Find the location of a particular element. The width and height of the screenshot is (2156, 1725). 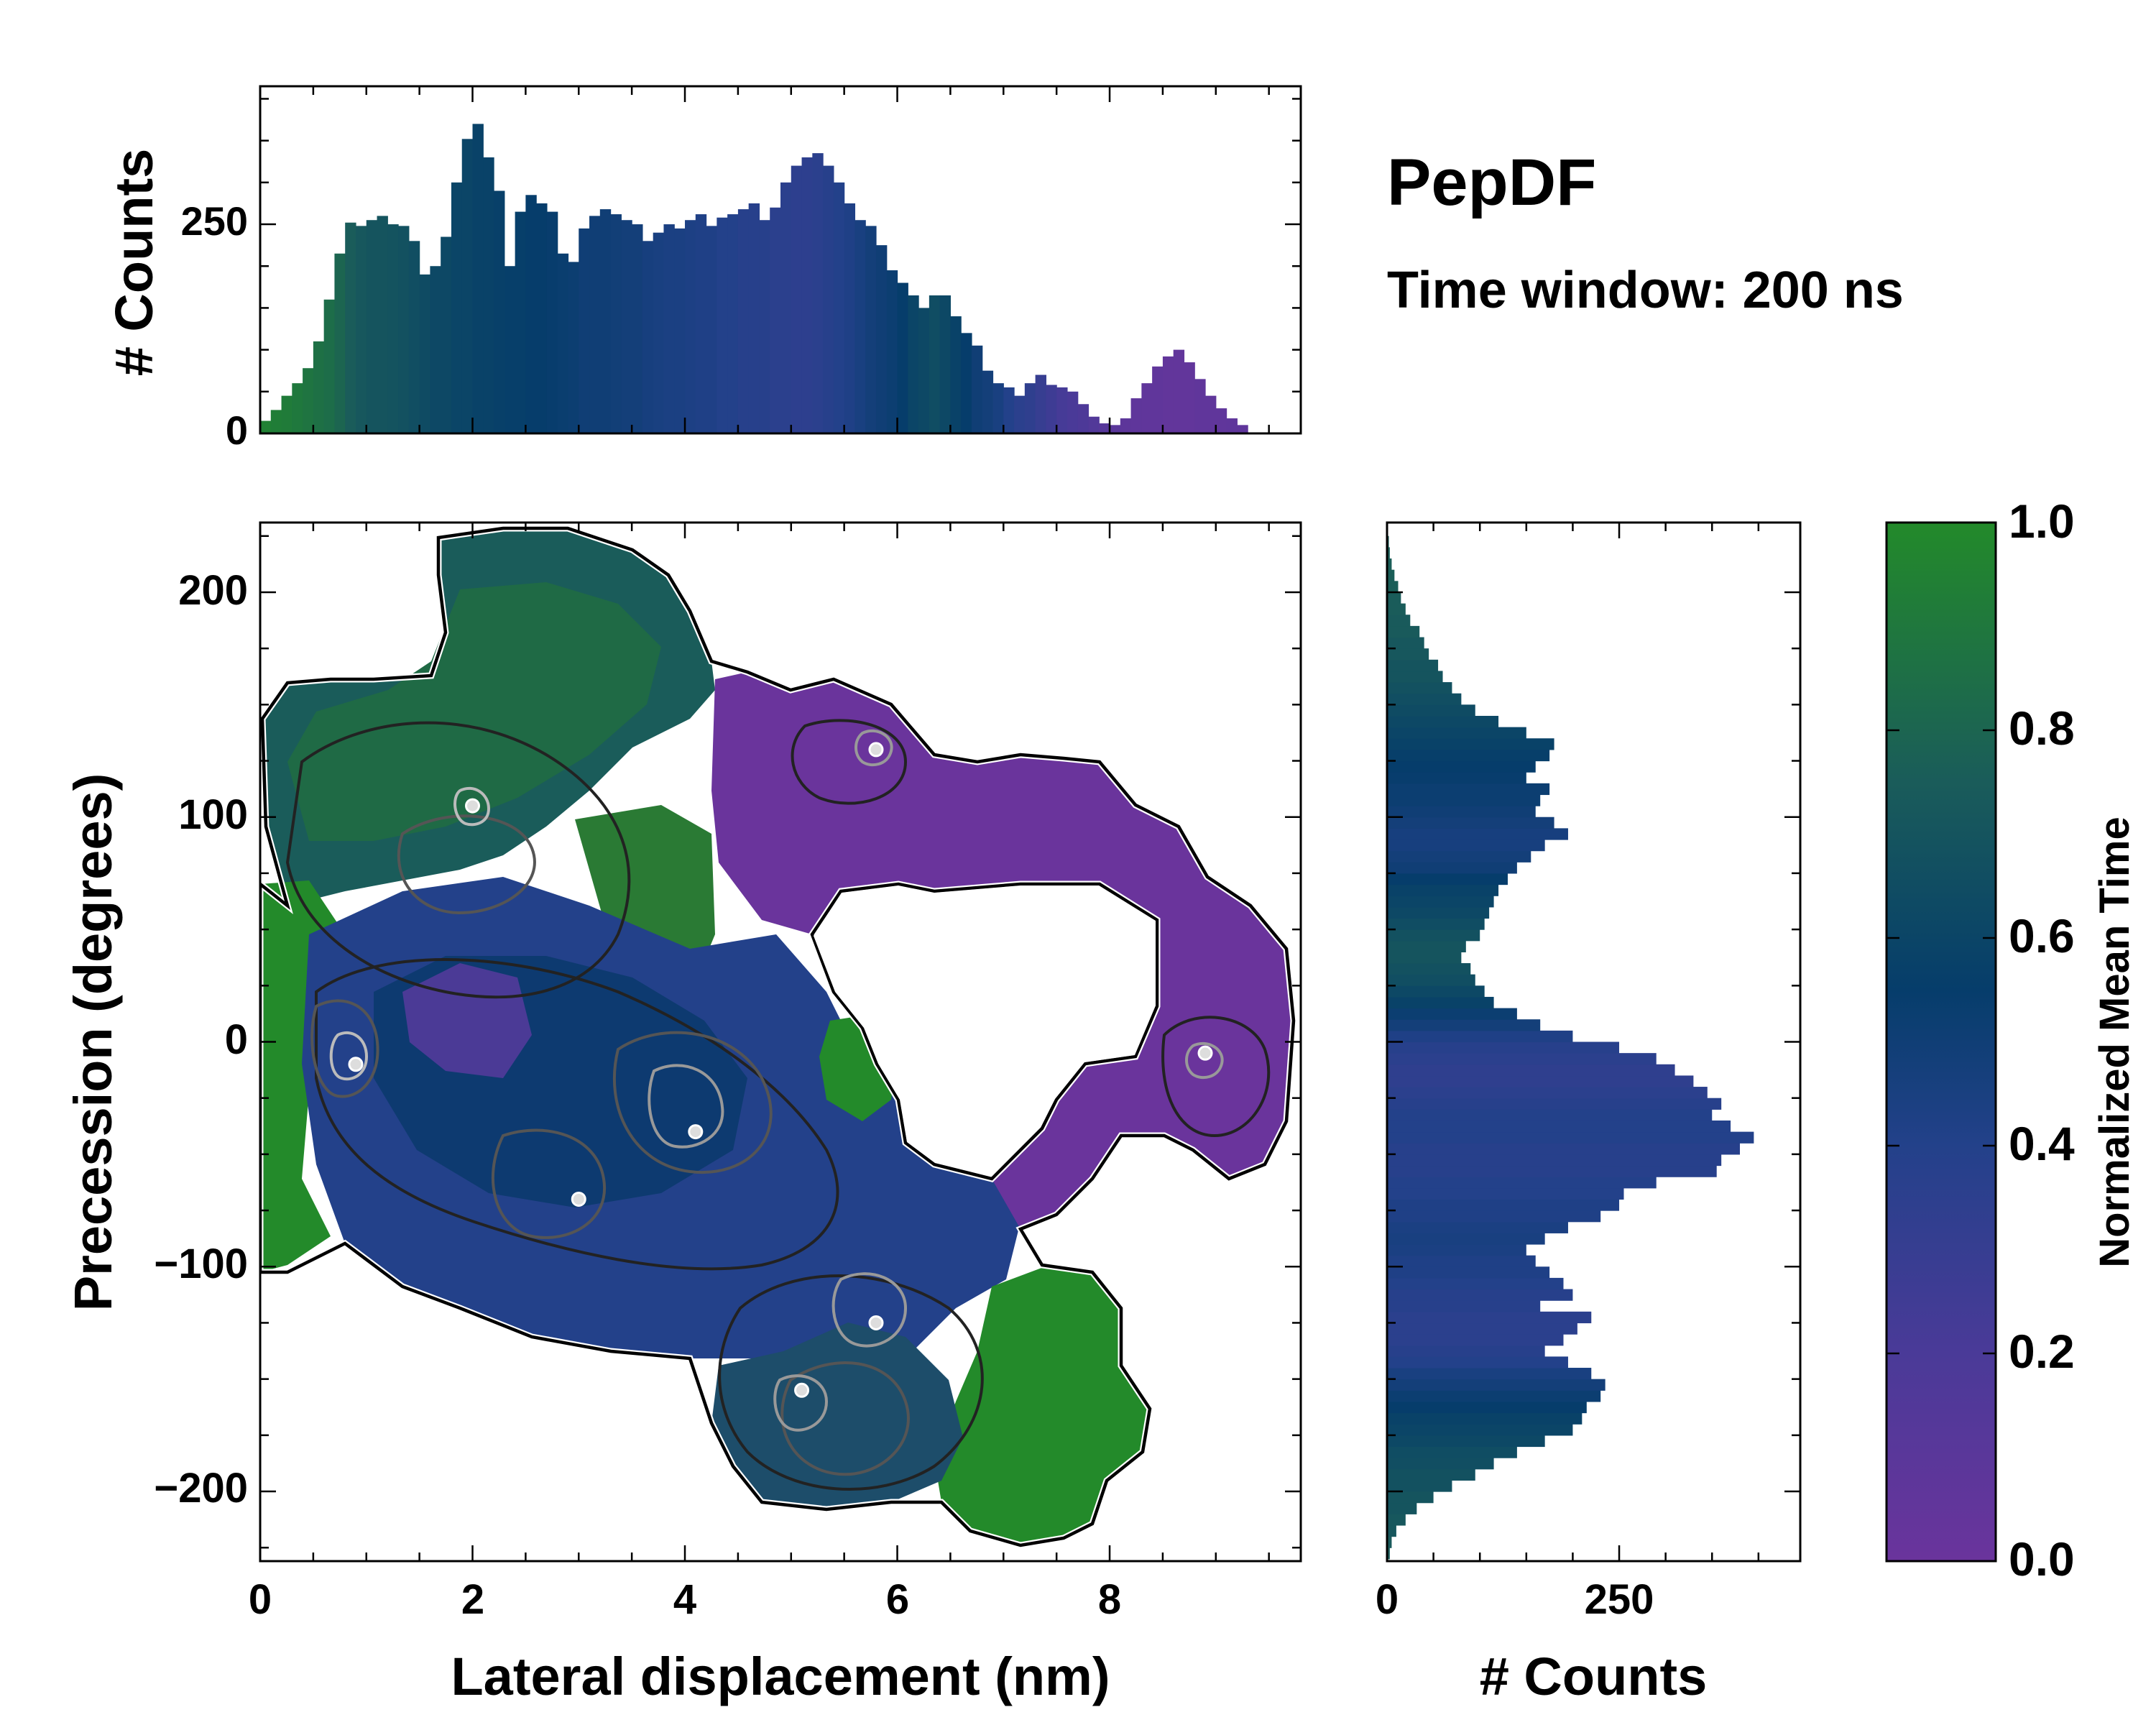

main-ytick-labels: −200 −100 0 100 200 is located at coordinates (201, 1039).